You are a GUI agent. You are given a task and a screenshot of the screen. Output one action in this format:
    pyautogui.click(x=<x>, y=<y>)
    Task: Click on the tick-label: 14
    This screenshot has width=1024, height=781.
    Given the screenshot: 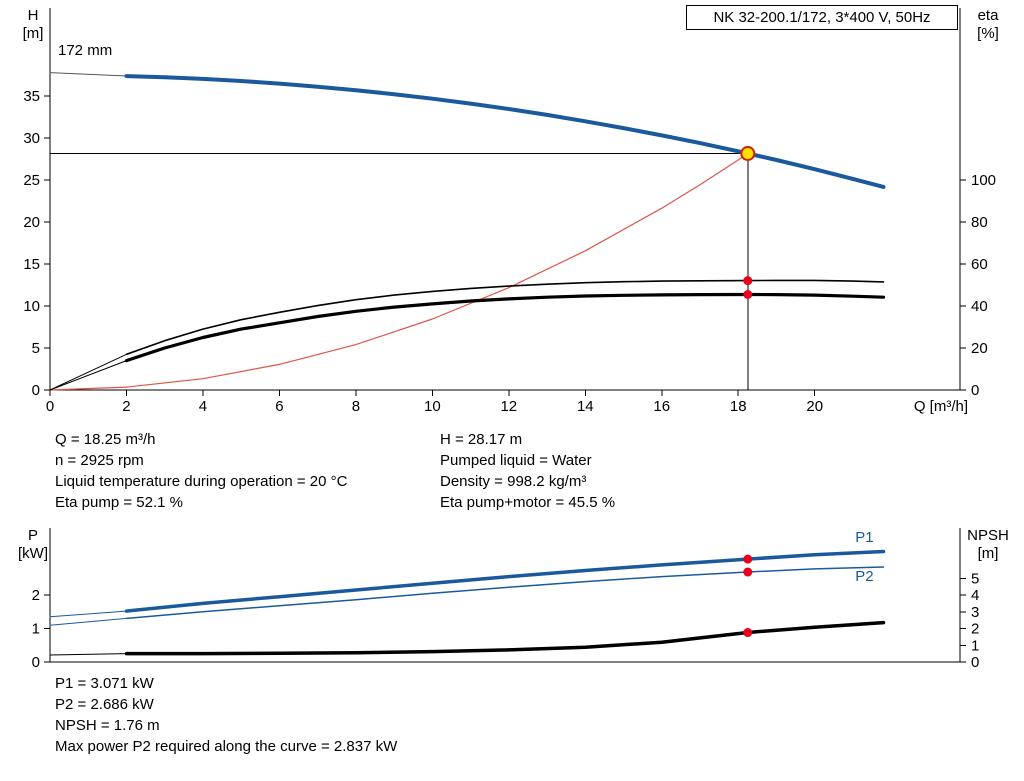 What is the action you would take?
    pyautogui.click(x=585, y=406)
    